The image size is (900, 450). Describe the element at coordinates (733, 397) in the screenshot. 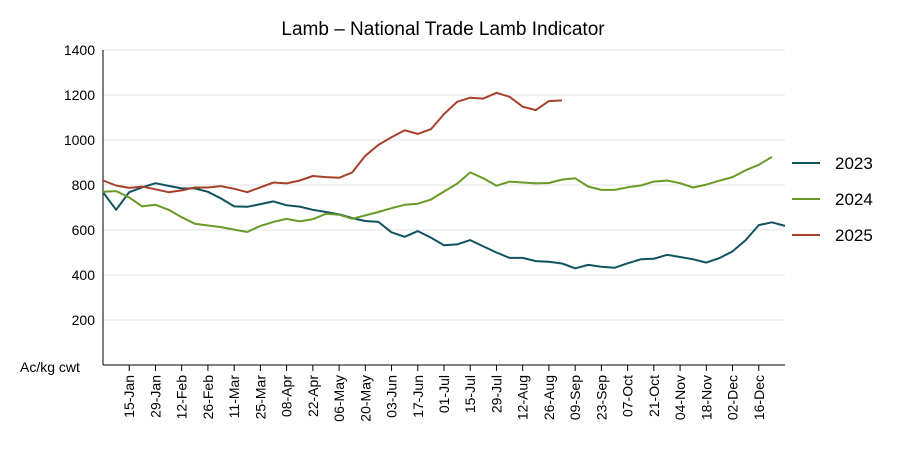

I see `x-tick-label: 02-Dec` at that location.